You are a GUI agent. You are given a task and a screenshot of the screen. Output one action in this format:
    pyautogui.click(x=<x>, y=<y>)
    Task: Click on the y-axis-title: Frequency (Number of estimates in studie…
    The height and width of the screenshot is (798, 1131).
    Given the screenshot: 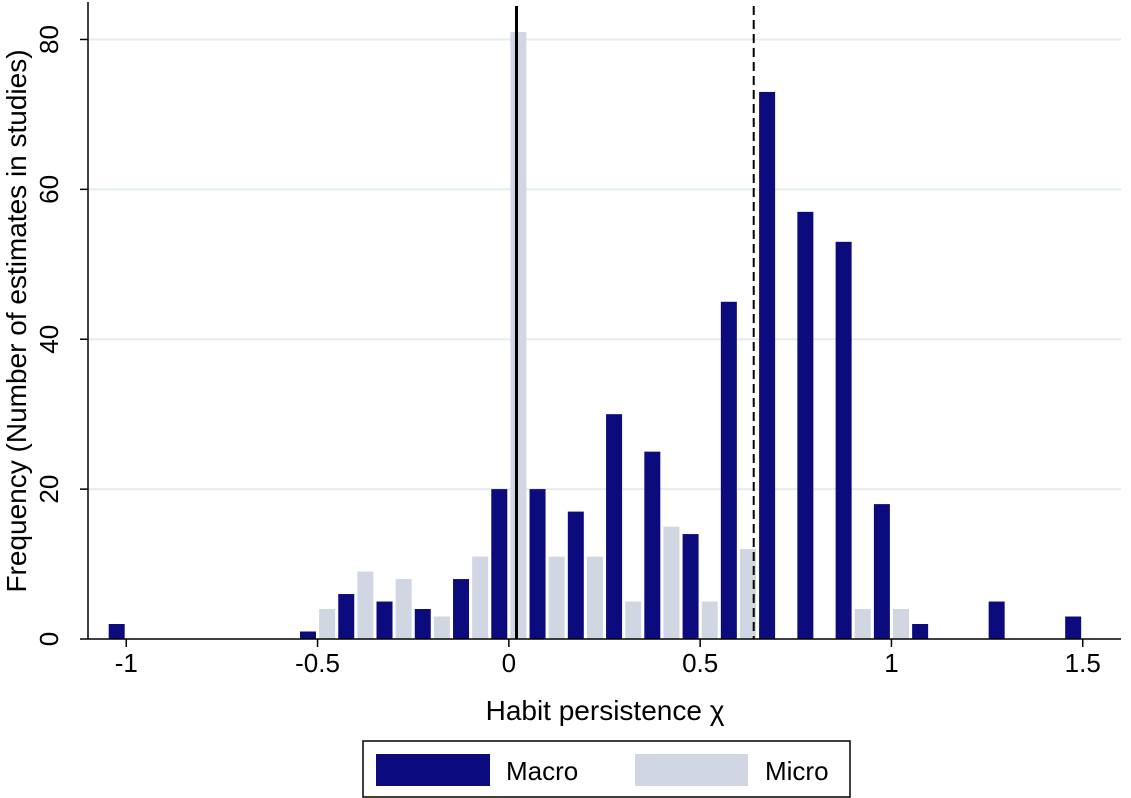 What is the action you would take?
    pyautogui.click(x=16, y=320)
    